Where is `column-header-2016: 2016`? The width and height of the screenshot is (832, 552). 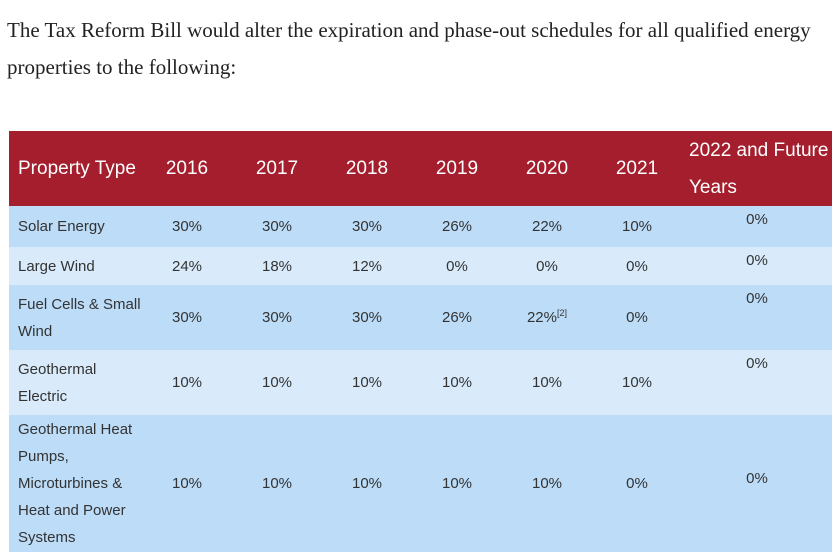 column-header-2016: 2016 is located at coordinates (187, 168).